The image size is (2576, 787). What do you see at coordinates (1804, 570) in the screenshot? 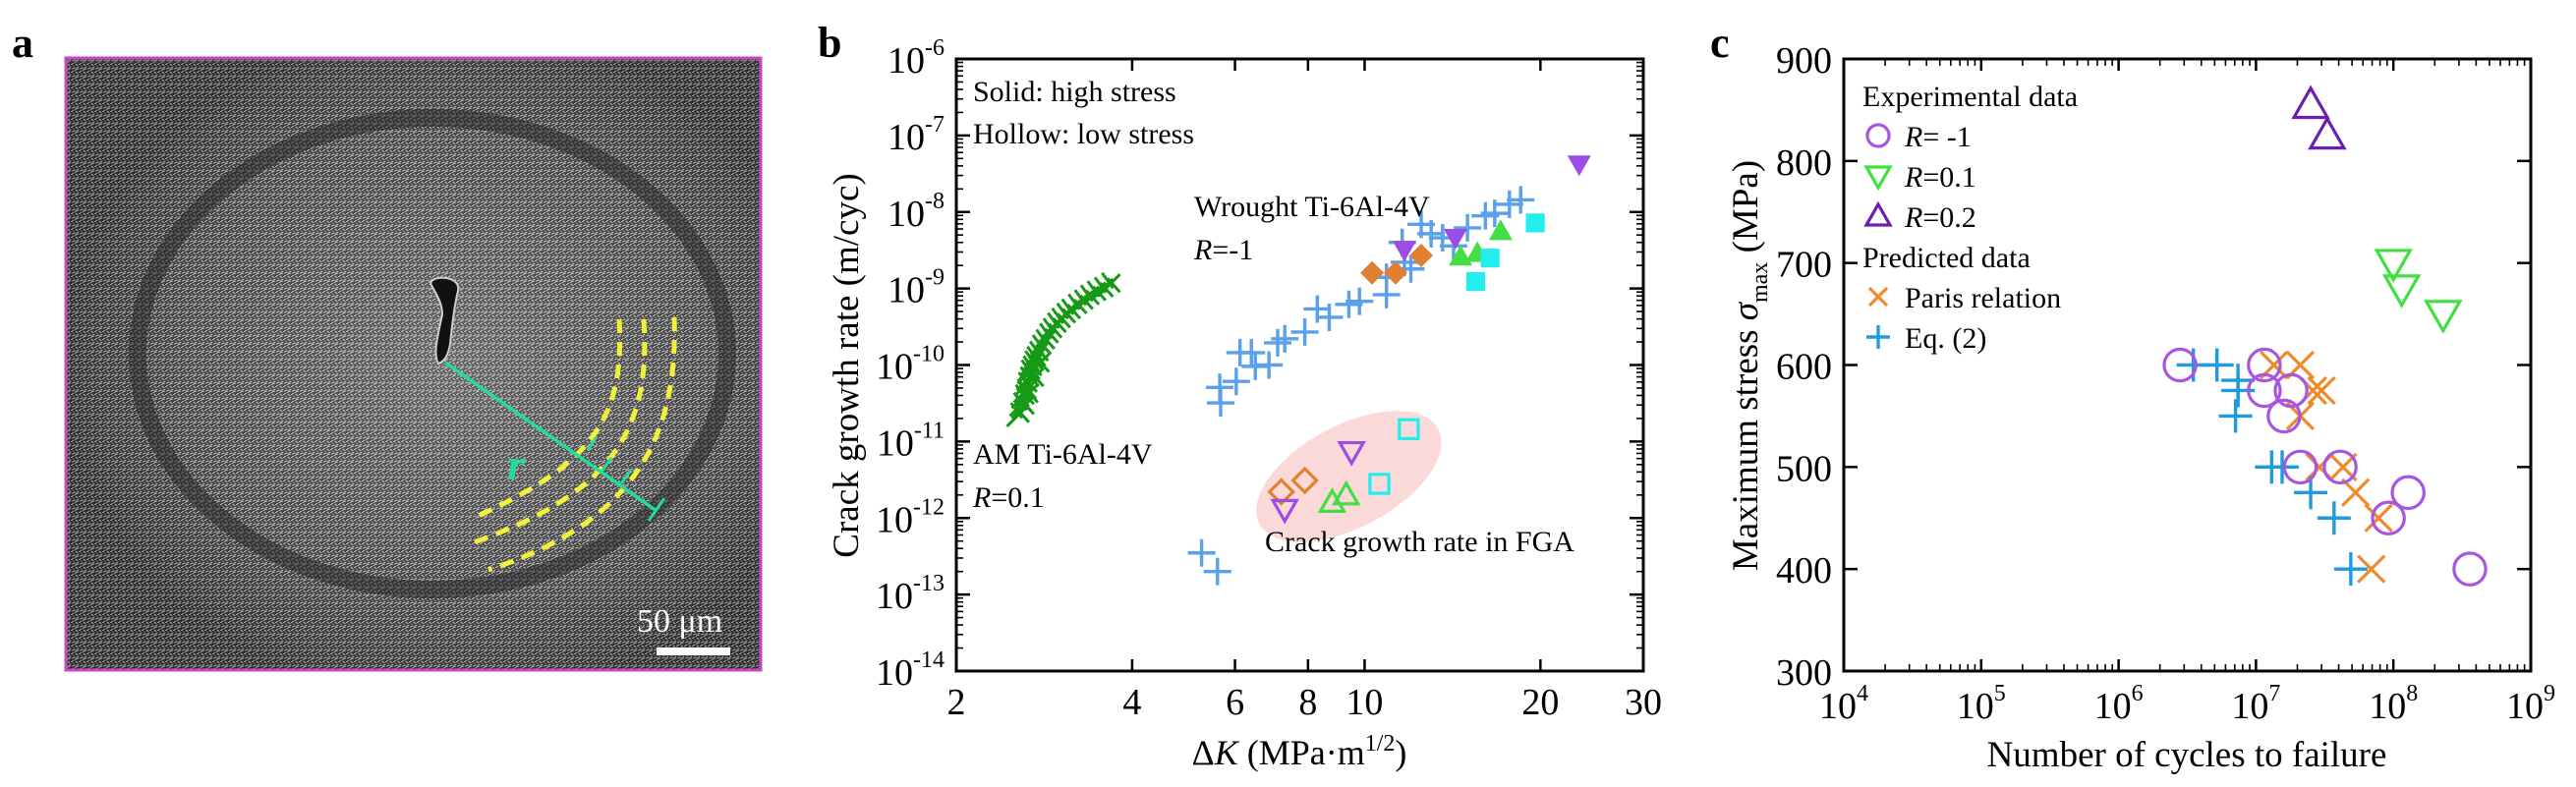
I see `y-tick-label: 400` at bounding box center [1804, 570].